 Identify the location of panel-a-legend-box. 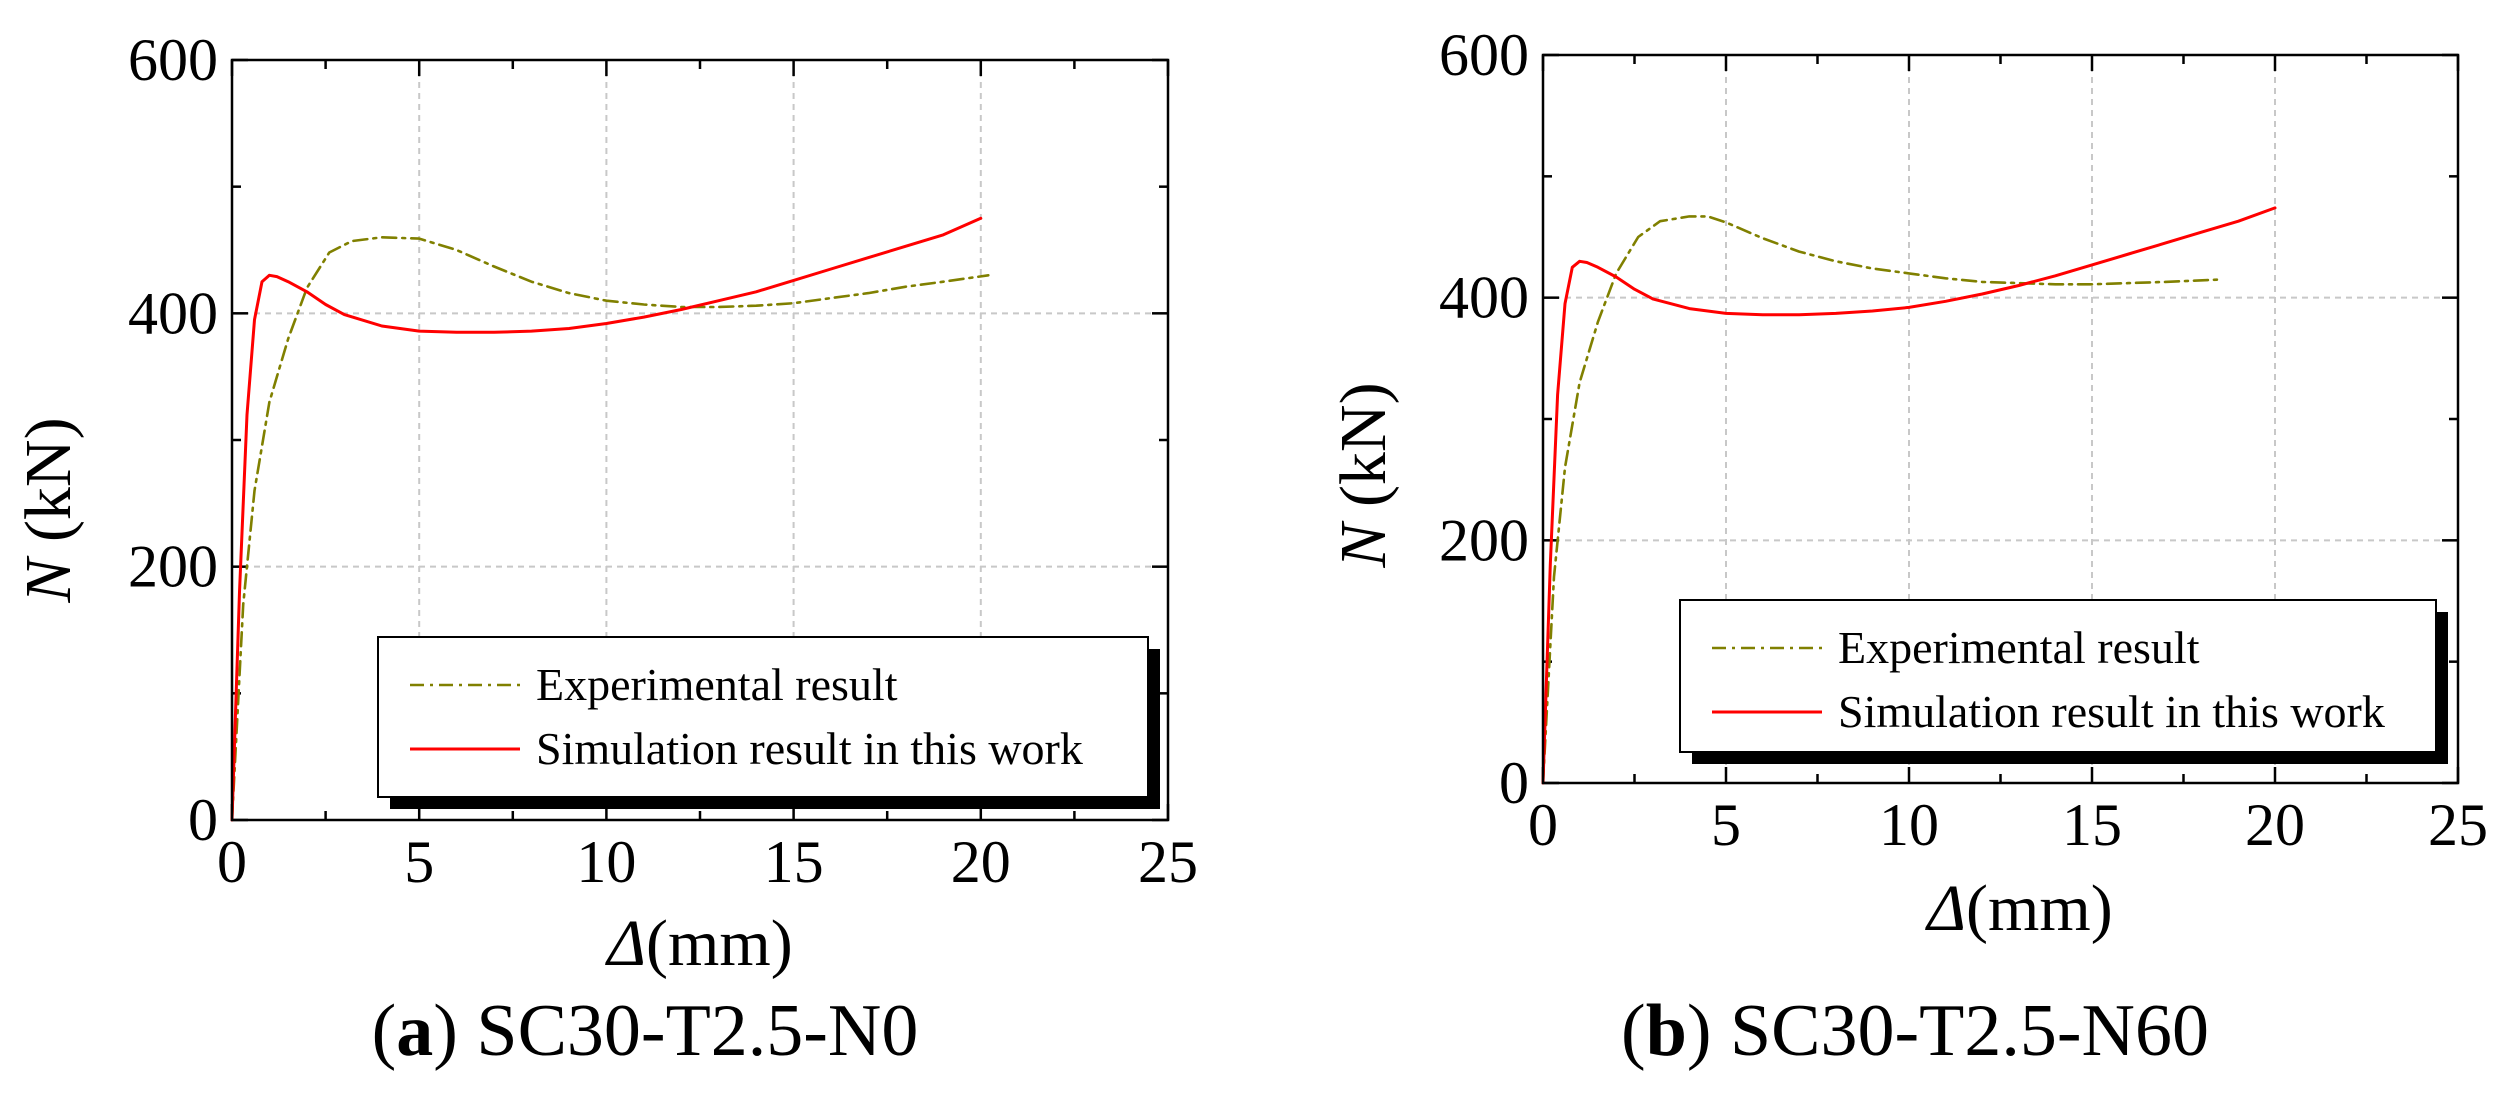
(763, 717).